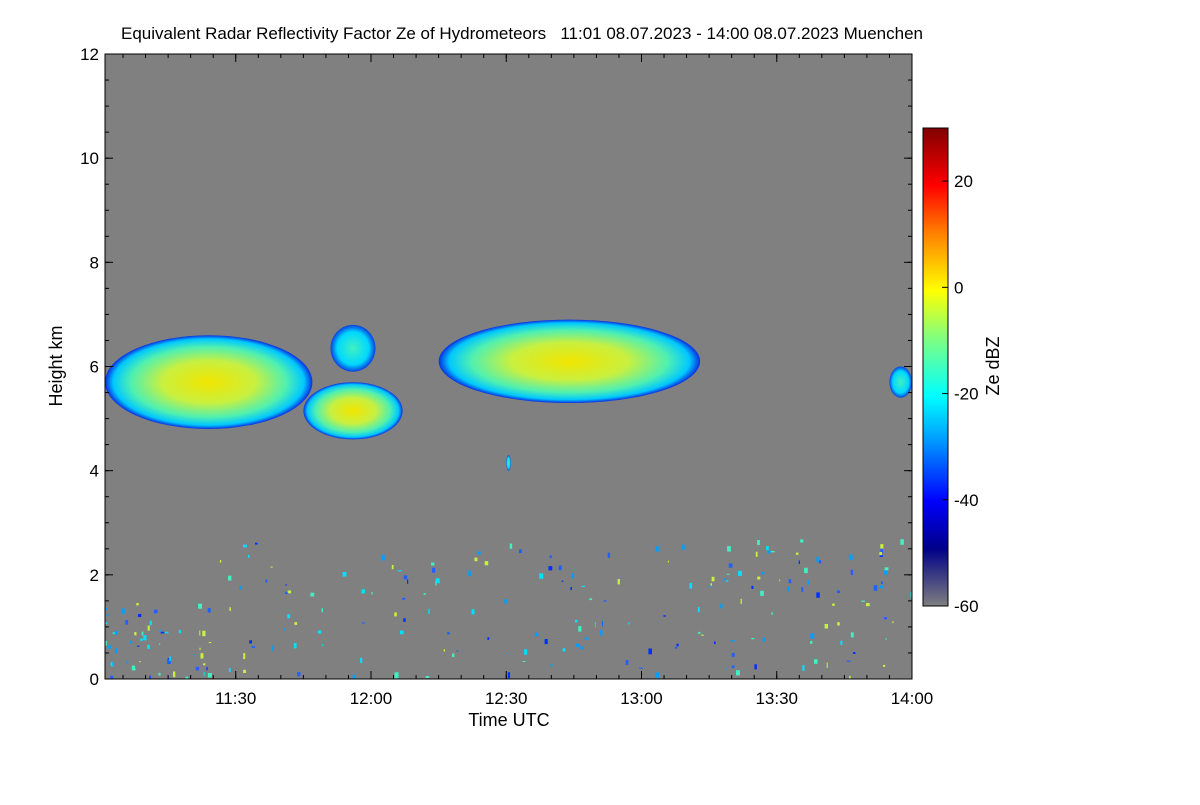  What do you see at coordinates (94, 679) in the screenshot?
I see `y-tick-label: 0` at bounding box center [94, 679].